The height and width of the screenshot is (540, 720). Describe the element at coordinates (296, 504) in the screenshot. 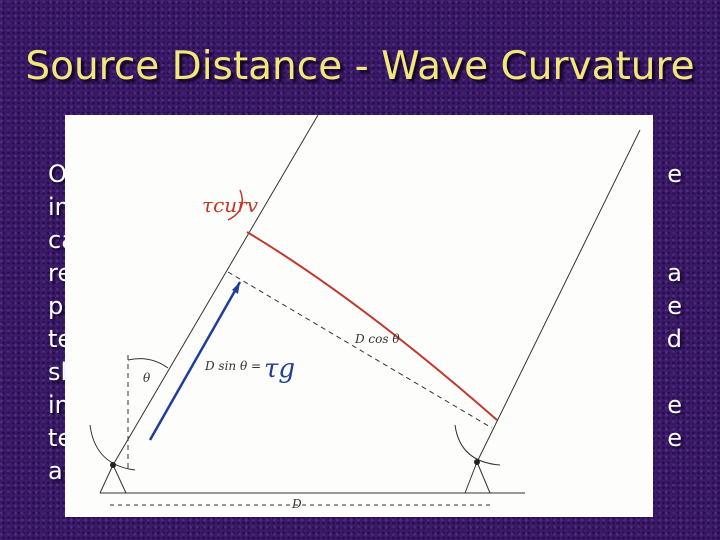

I see `baseline-label: D` at that location.